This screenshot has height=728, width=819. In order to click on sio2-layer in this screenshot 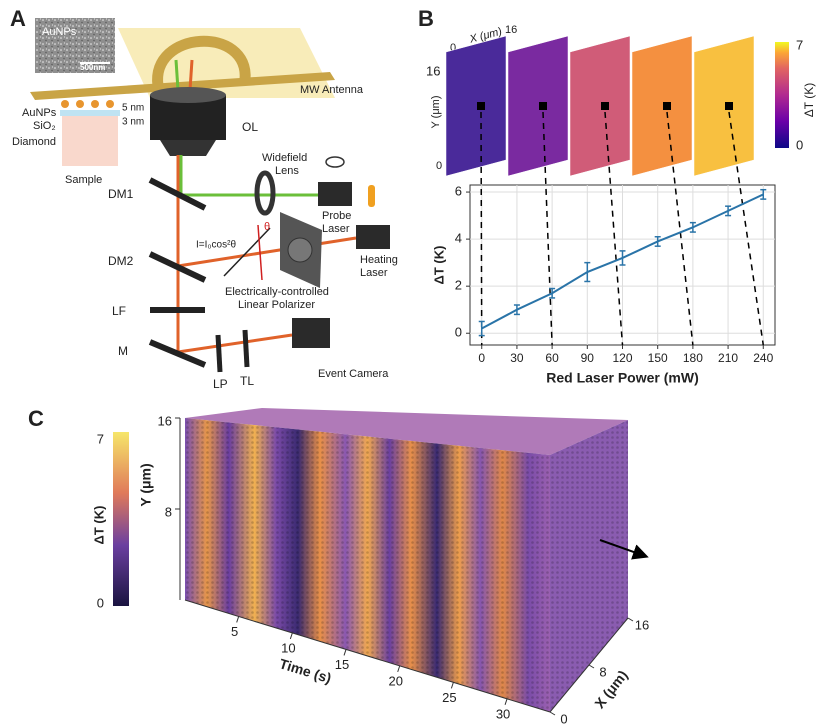, I will do `click(90, 113)`.